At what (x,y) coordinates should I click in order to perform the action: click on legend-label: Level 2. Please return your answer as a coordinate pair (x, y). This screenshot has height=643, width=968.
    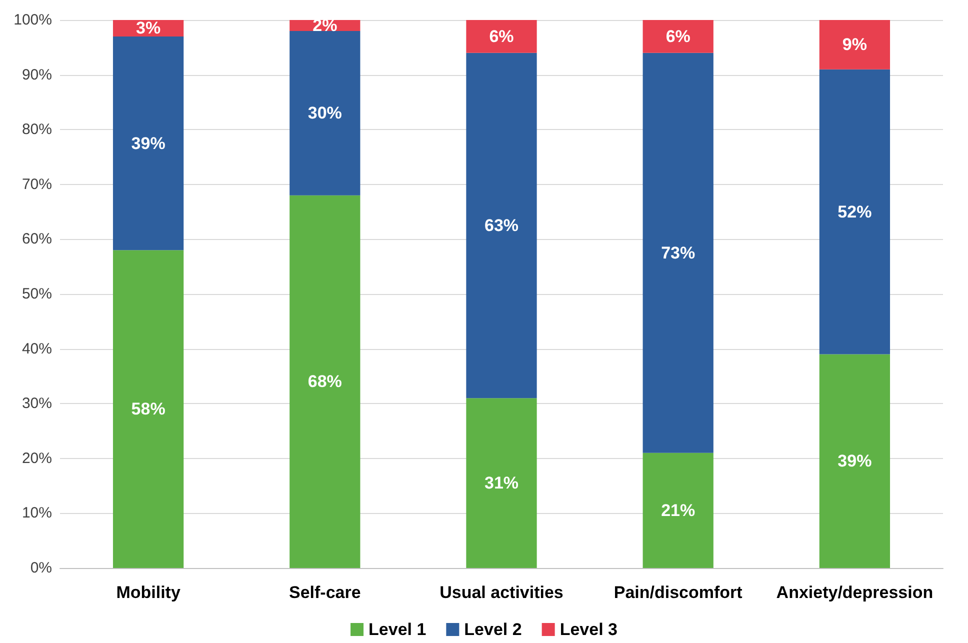
    Looking at the image, I should click on (493, 629).